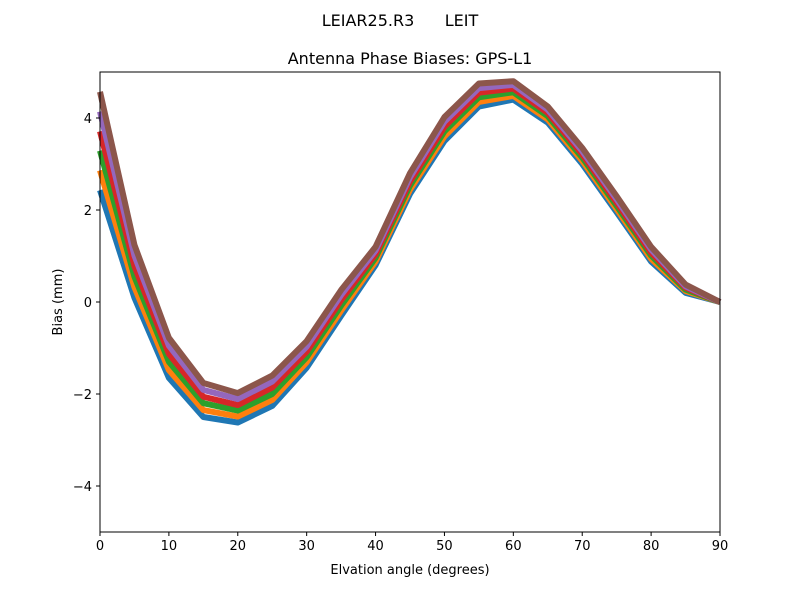 This screenshot has width=800, height=604. I want to click on chart-suptitle: LEIAR25.R3 LEIT, so click(400, 20).